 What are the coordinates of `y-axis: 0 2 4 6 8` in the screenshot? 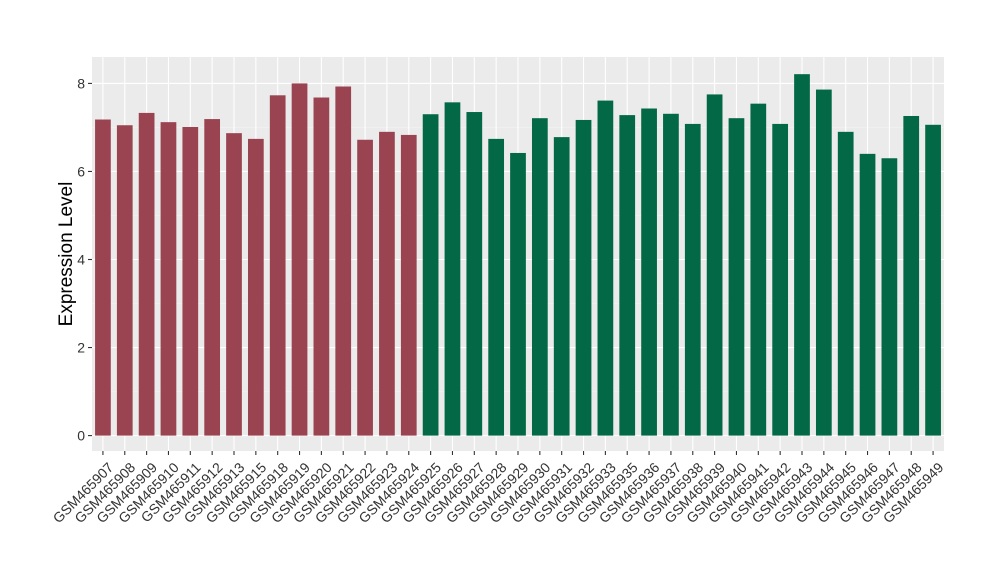 It's located at (84, 259).